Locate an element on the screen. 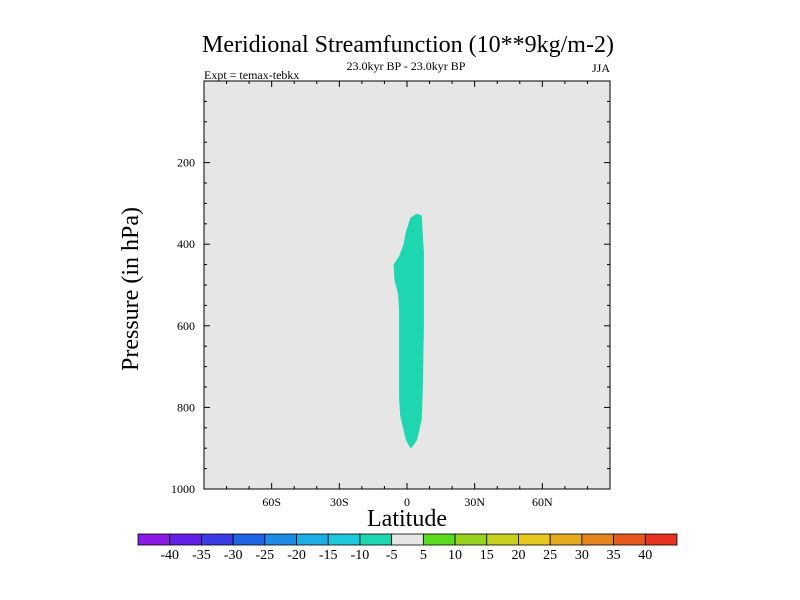 The image size is (800, 600). contour-region is located at coordinates (408, 331).